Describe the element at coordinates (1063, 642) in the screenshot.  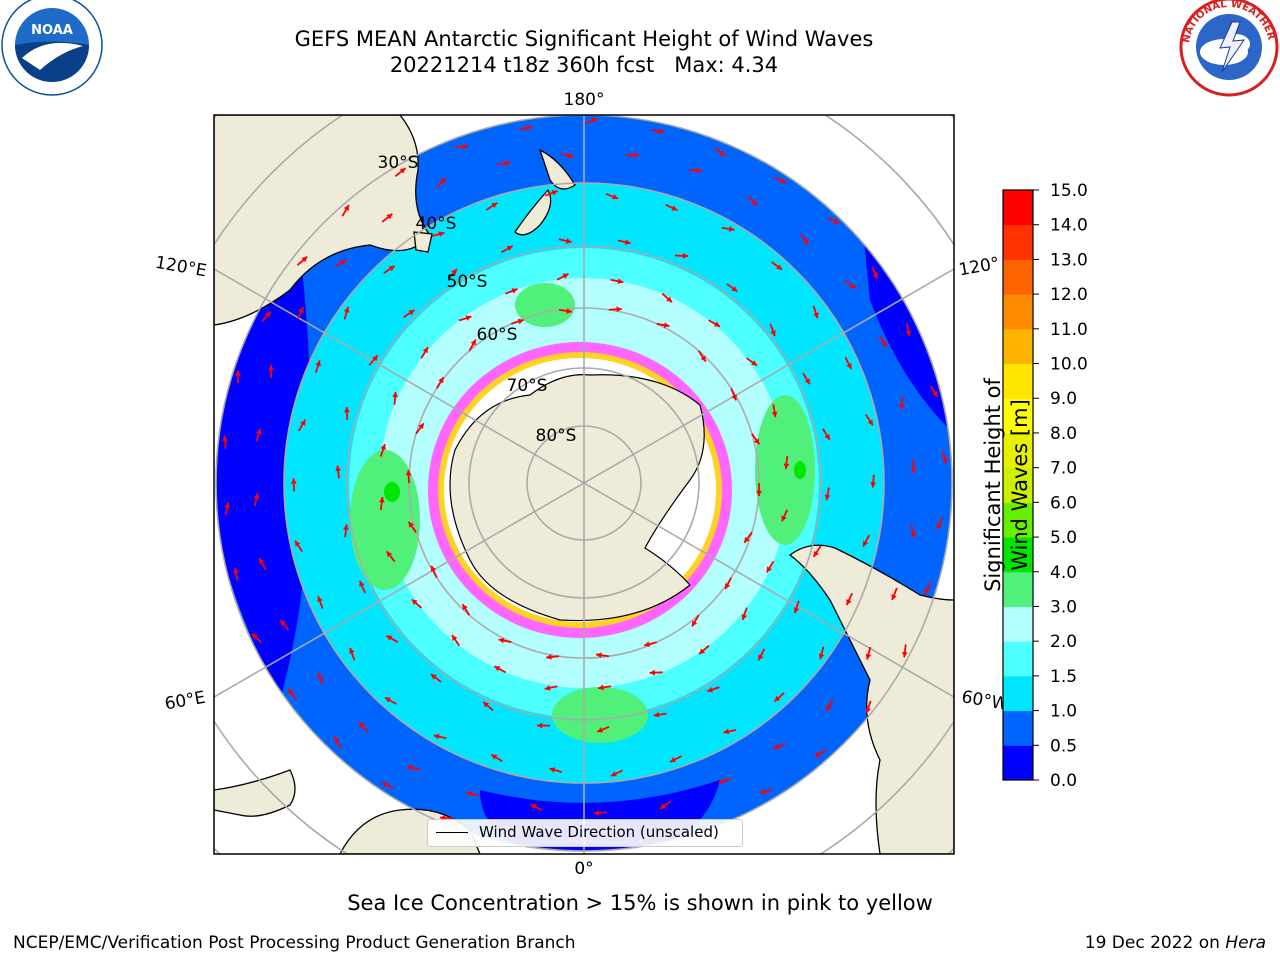
I see `colorbar-tick-label: 2.0` at that location.